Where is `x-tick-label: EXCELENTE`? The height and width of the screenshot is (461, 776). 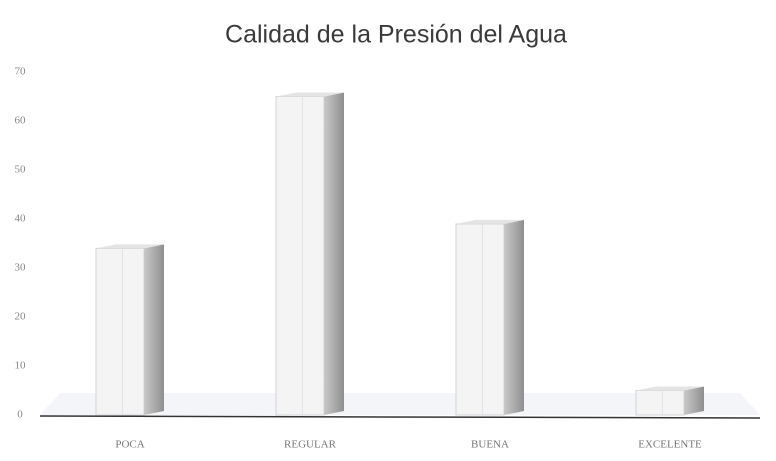 x-tick-label: EXCELENTE is located at coordinates (670, 445).